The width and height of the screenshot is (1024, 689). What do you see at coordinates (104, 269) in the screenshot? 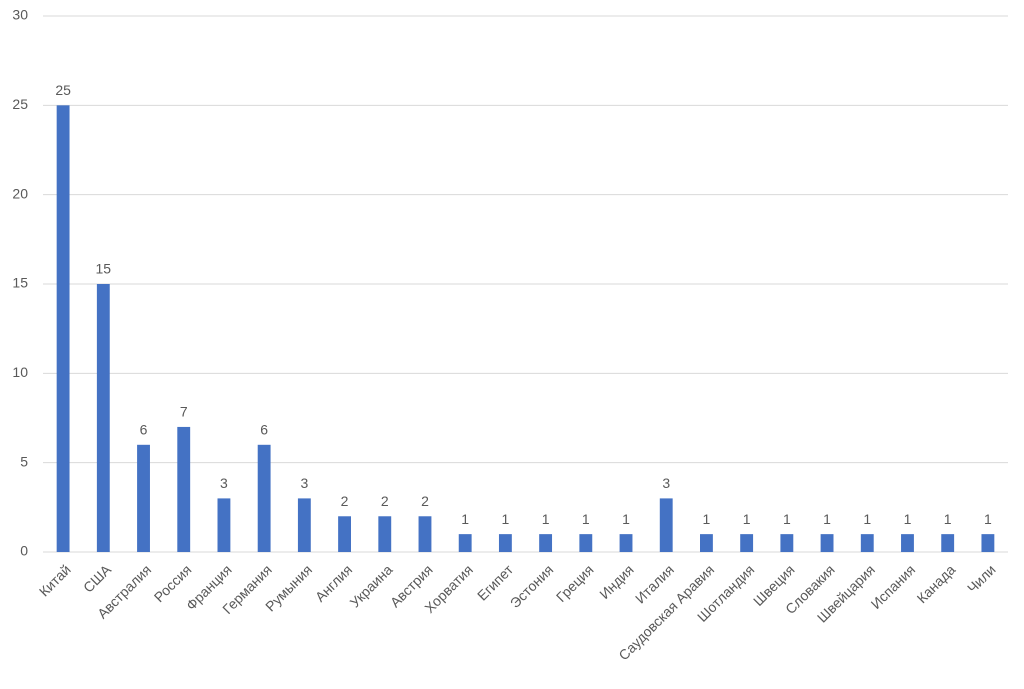
I see `data-label: 15` at bounding box center [104, 269].